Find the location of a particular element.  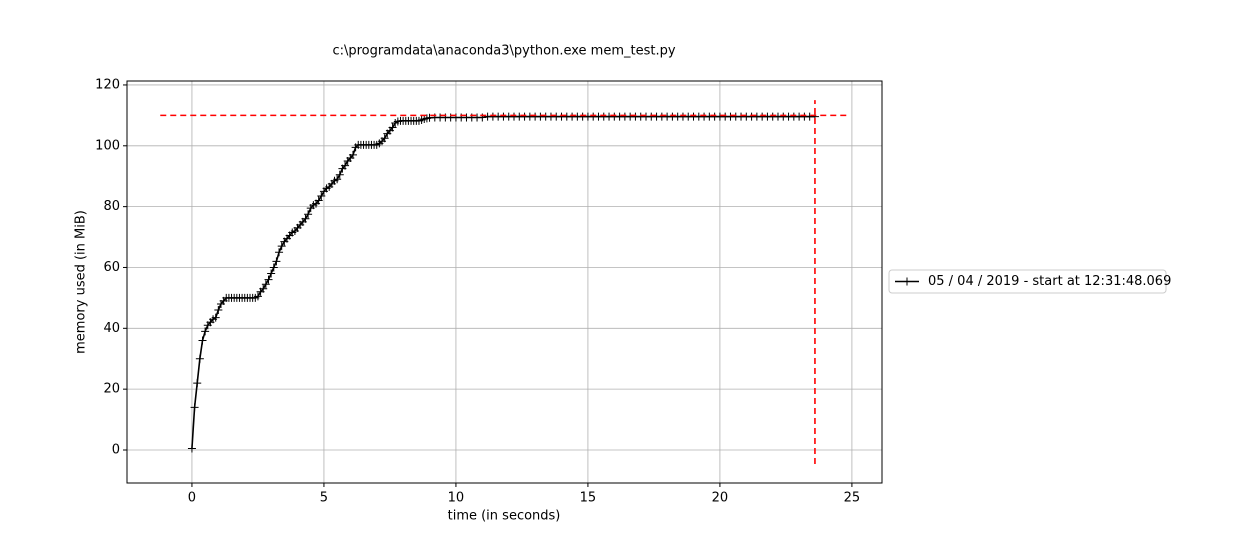

y-tick-label: 0 is located at coordinates (116, 449).